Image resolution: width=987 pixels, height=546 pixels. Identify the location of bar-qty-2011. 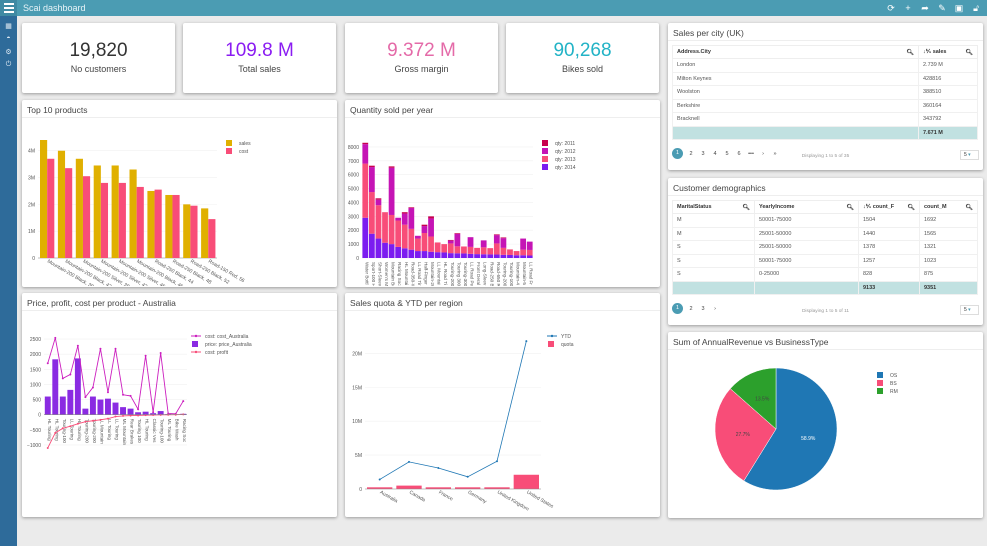
(404, 213).